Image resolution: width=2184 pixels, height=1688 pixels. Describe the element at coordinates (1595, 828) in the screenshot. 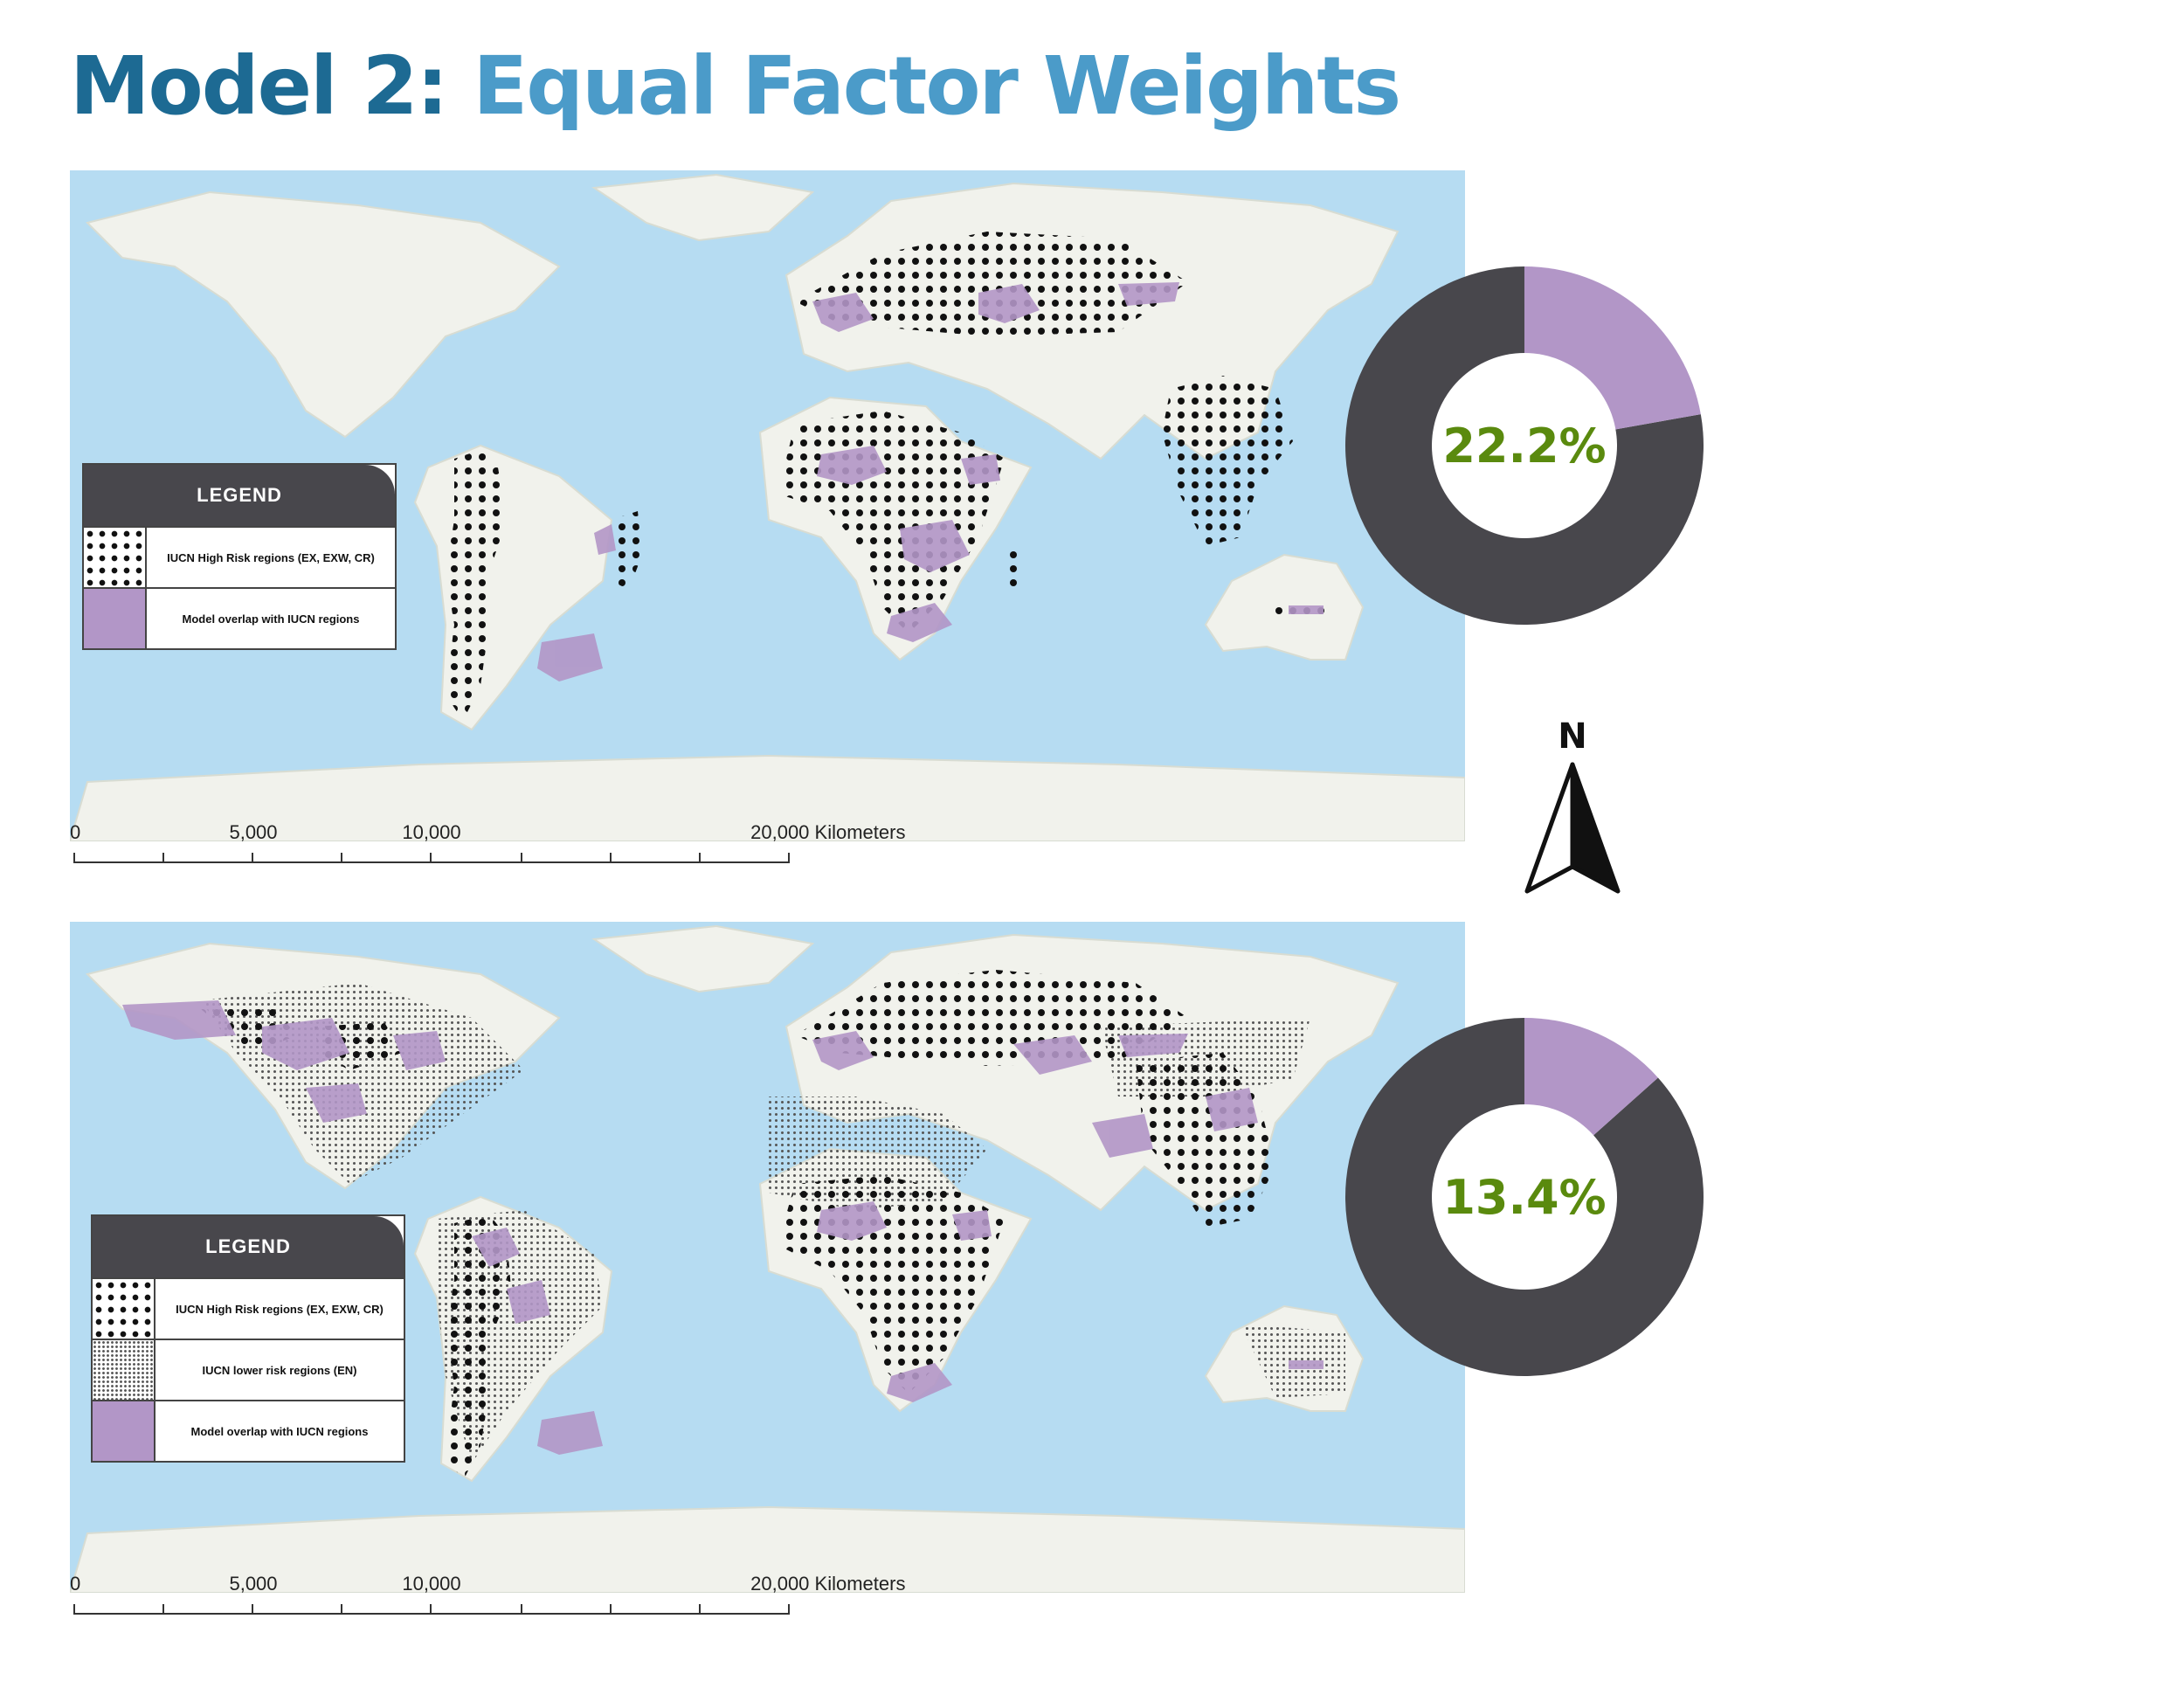

I see `arrow-right-half` at that location.